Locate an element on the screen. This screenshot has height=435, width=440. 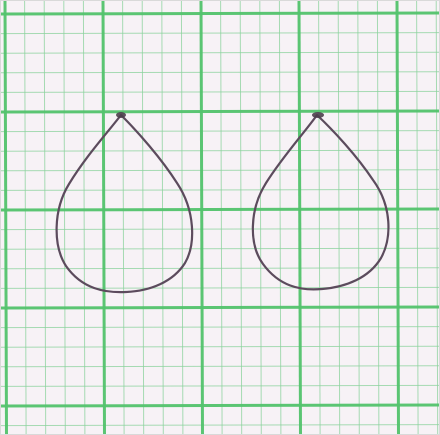
hoop-clasp-right is located at coordinates (318, 115).